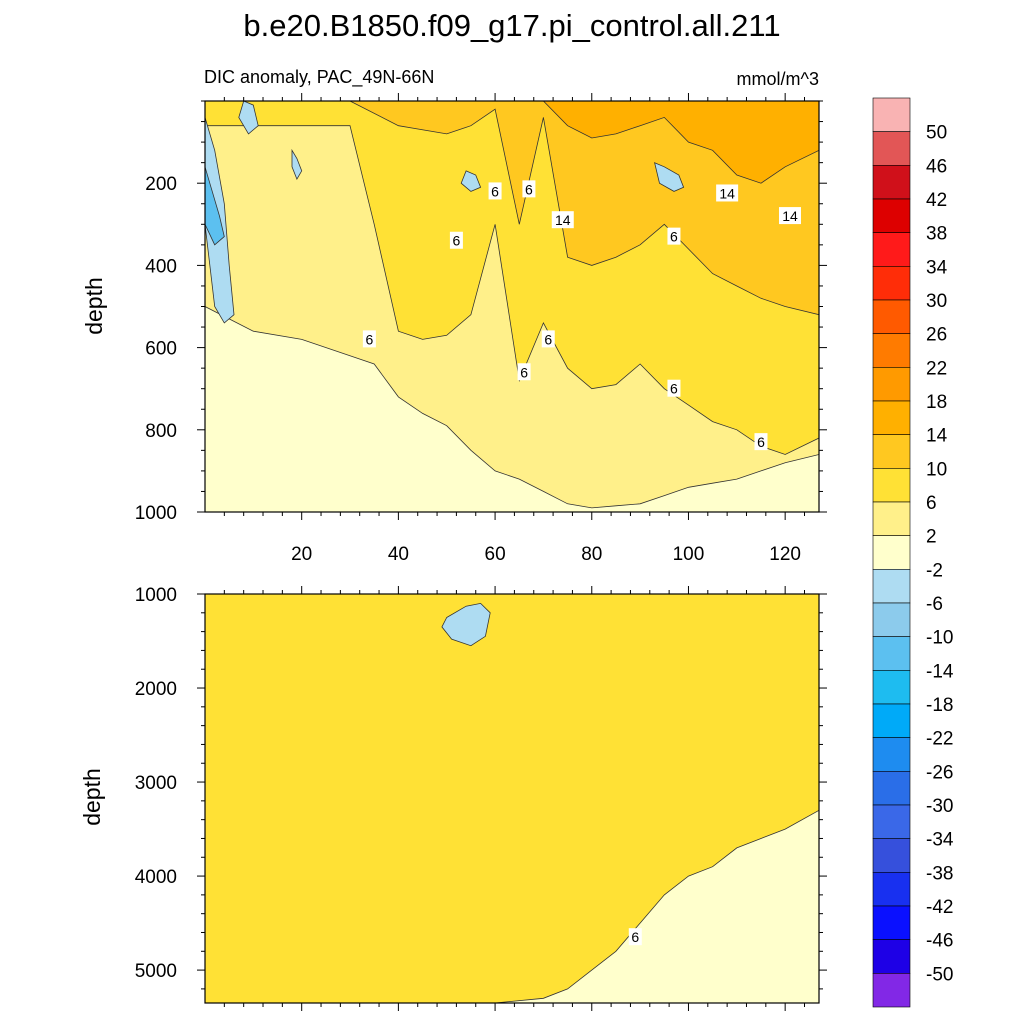  I want to click on y-tick-label: 5000, so click(156, 971).